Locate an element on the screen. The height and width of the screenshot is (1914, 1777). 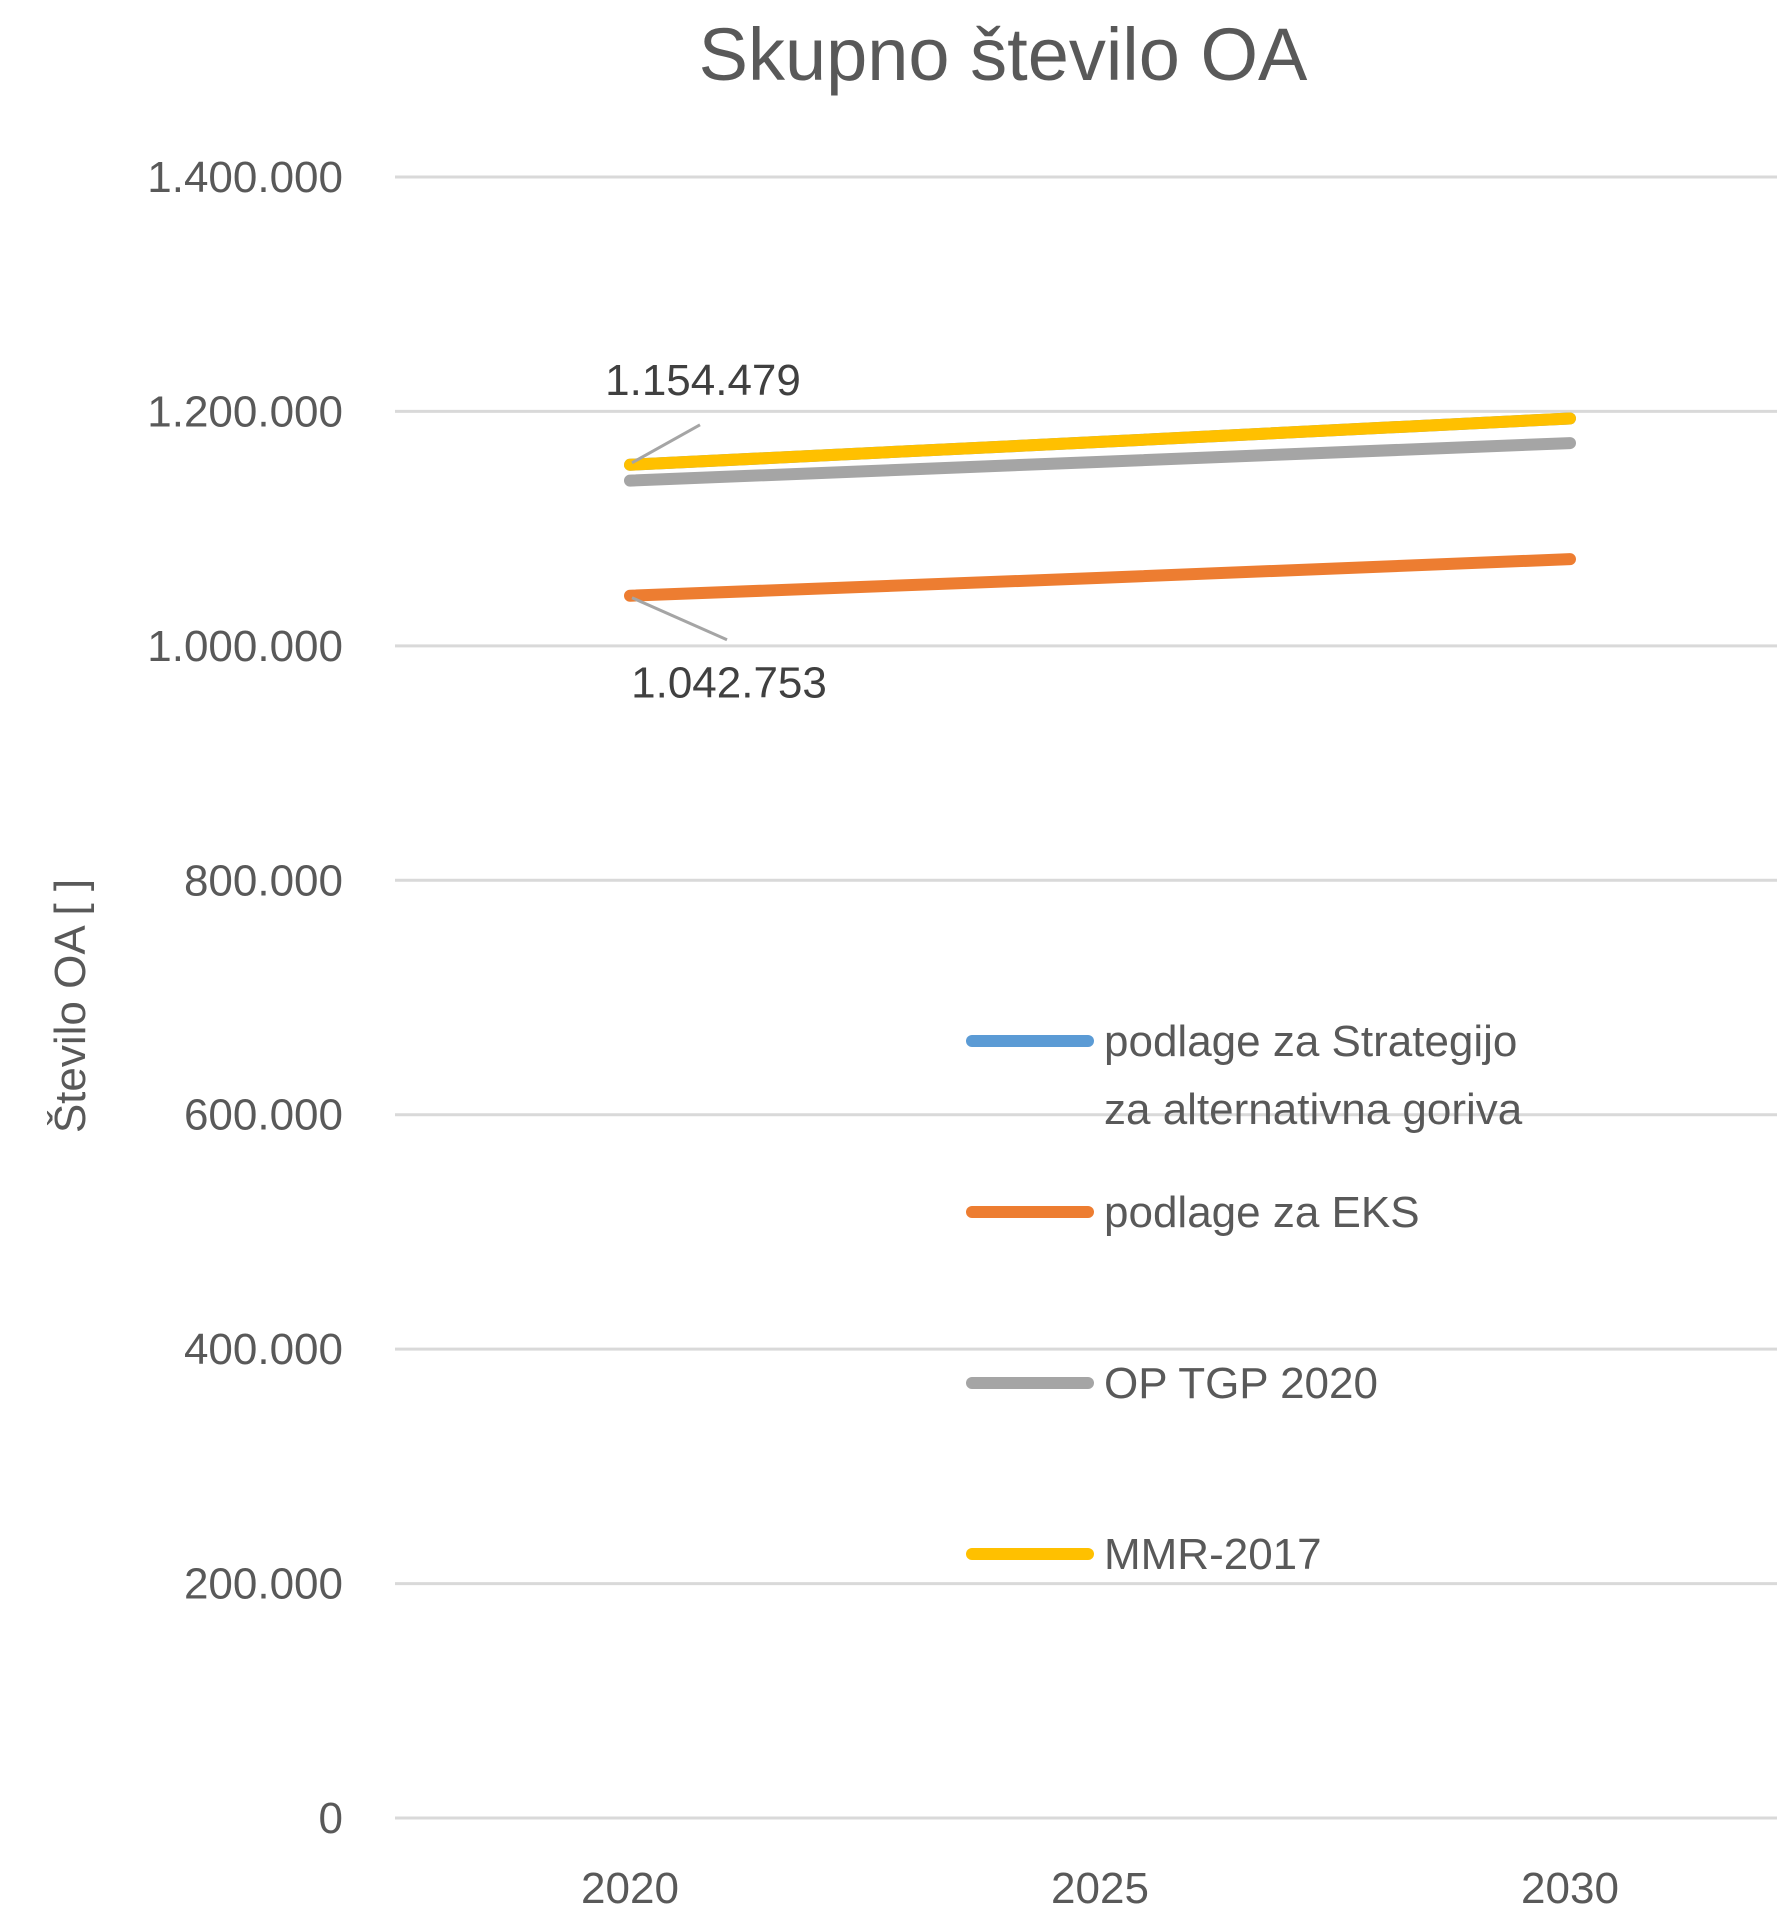
x-tick-label: 2020 is located at coordinates (630, 1888).